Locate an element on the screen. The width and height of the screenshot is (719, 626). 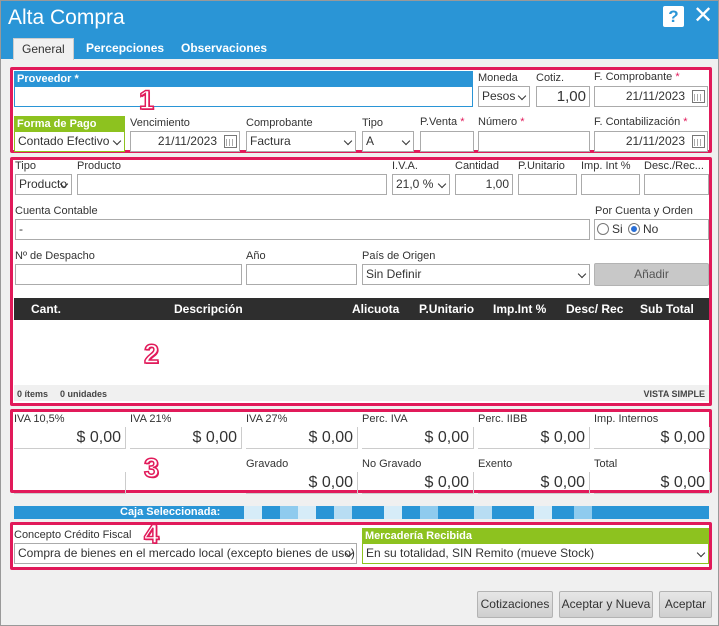
iva105-label: IVA 10,5% is located at coordinates (39, 419).